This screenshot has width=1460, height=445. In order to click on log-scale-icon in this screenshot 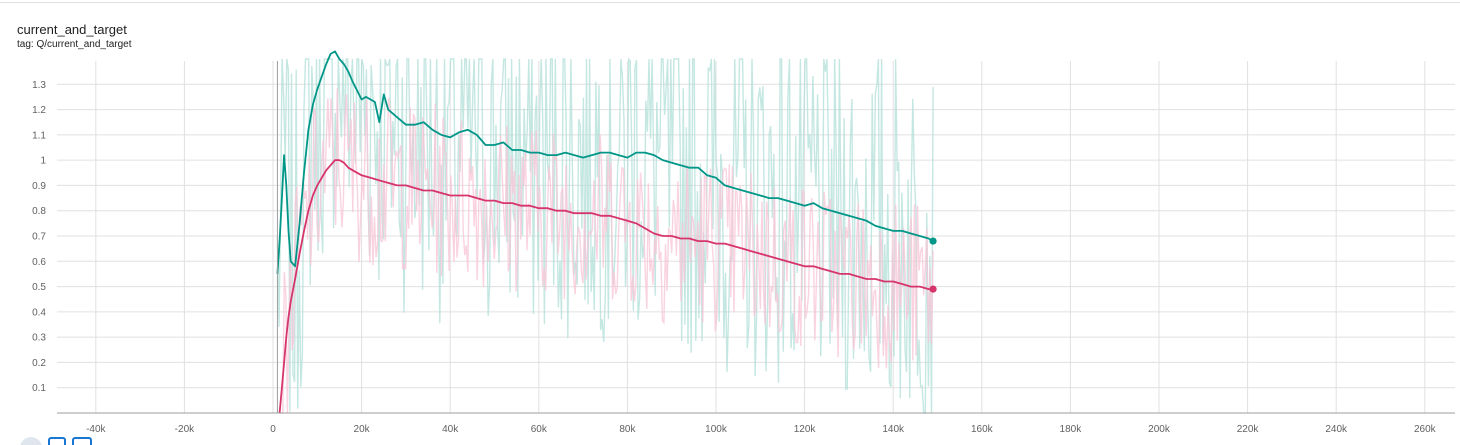, I will do `click(57, 441)`.